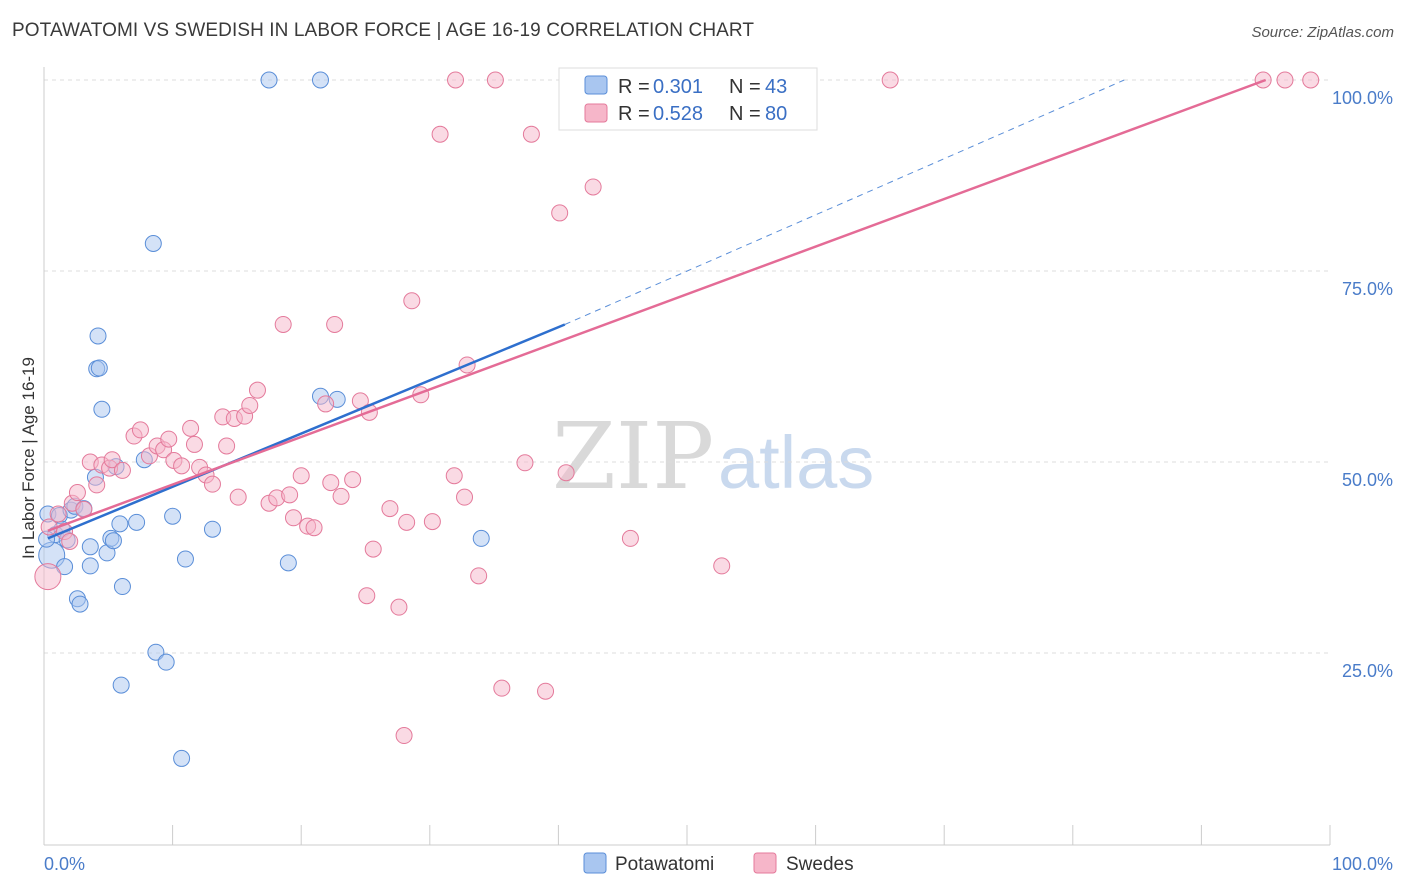 This screenshot has width=1406, height=892. I want to click on watermark: ZIP atlas, so click(713, 456).